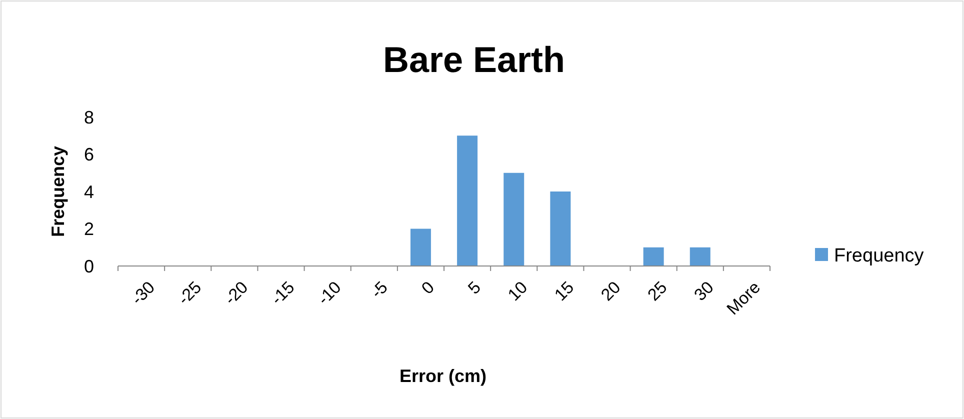 The height and width of the screenshot is (419, 964). Describe the element at coordinates (518, 291) in the screenshot. I see `x-tick-label: 10` at that location.